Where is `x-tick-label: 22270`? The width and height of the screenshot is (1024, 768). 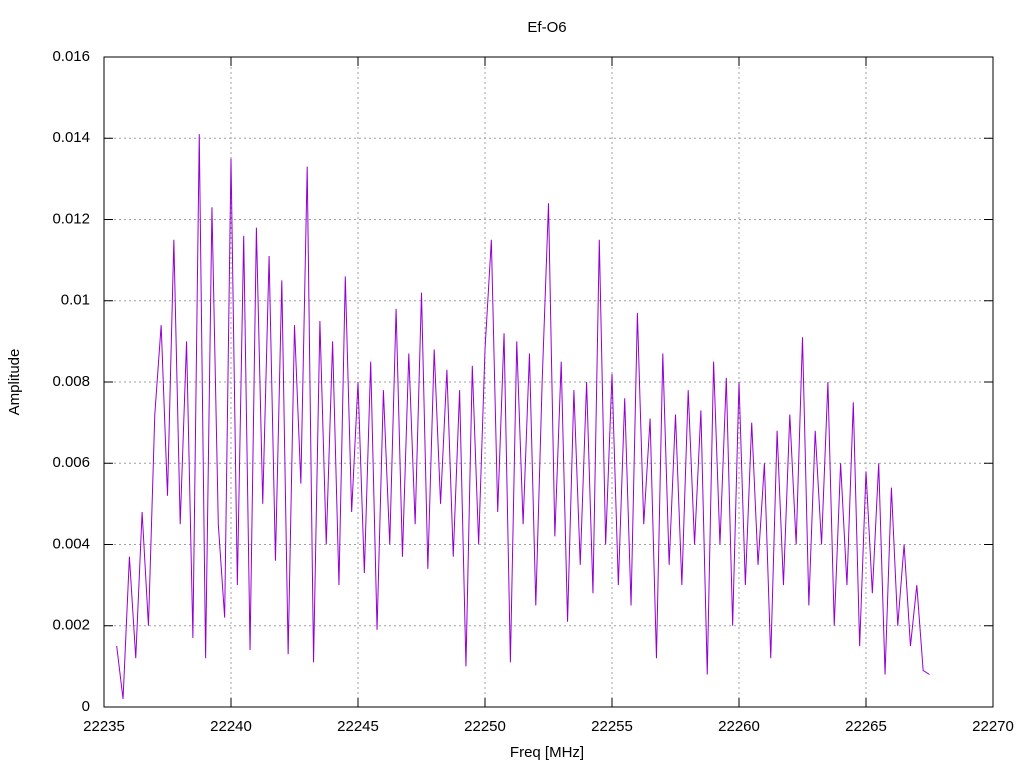 x-tick-label: 22270 is located at coordinates (993, 726).